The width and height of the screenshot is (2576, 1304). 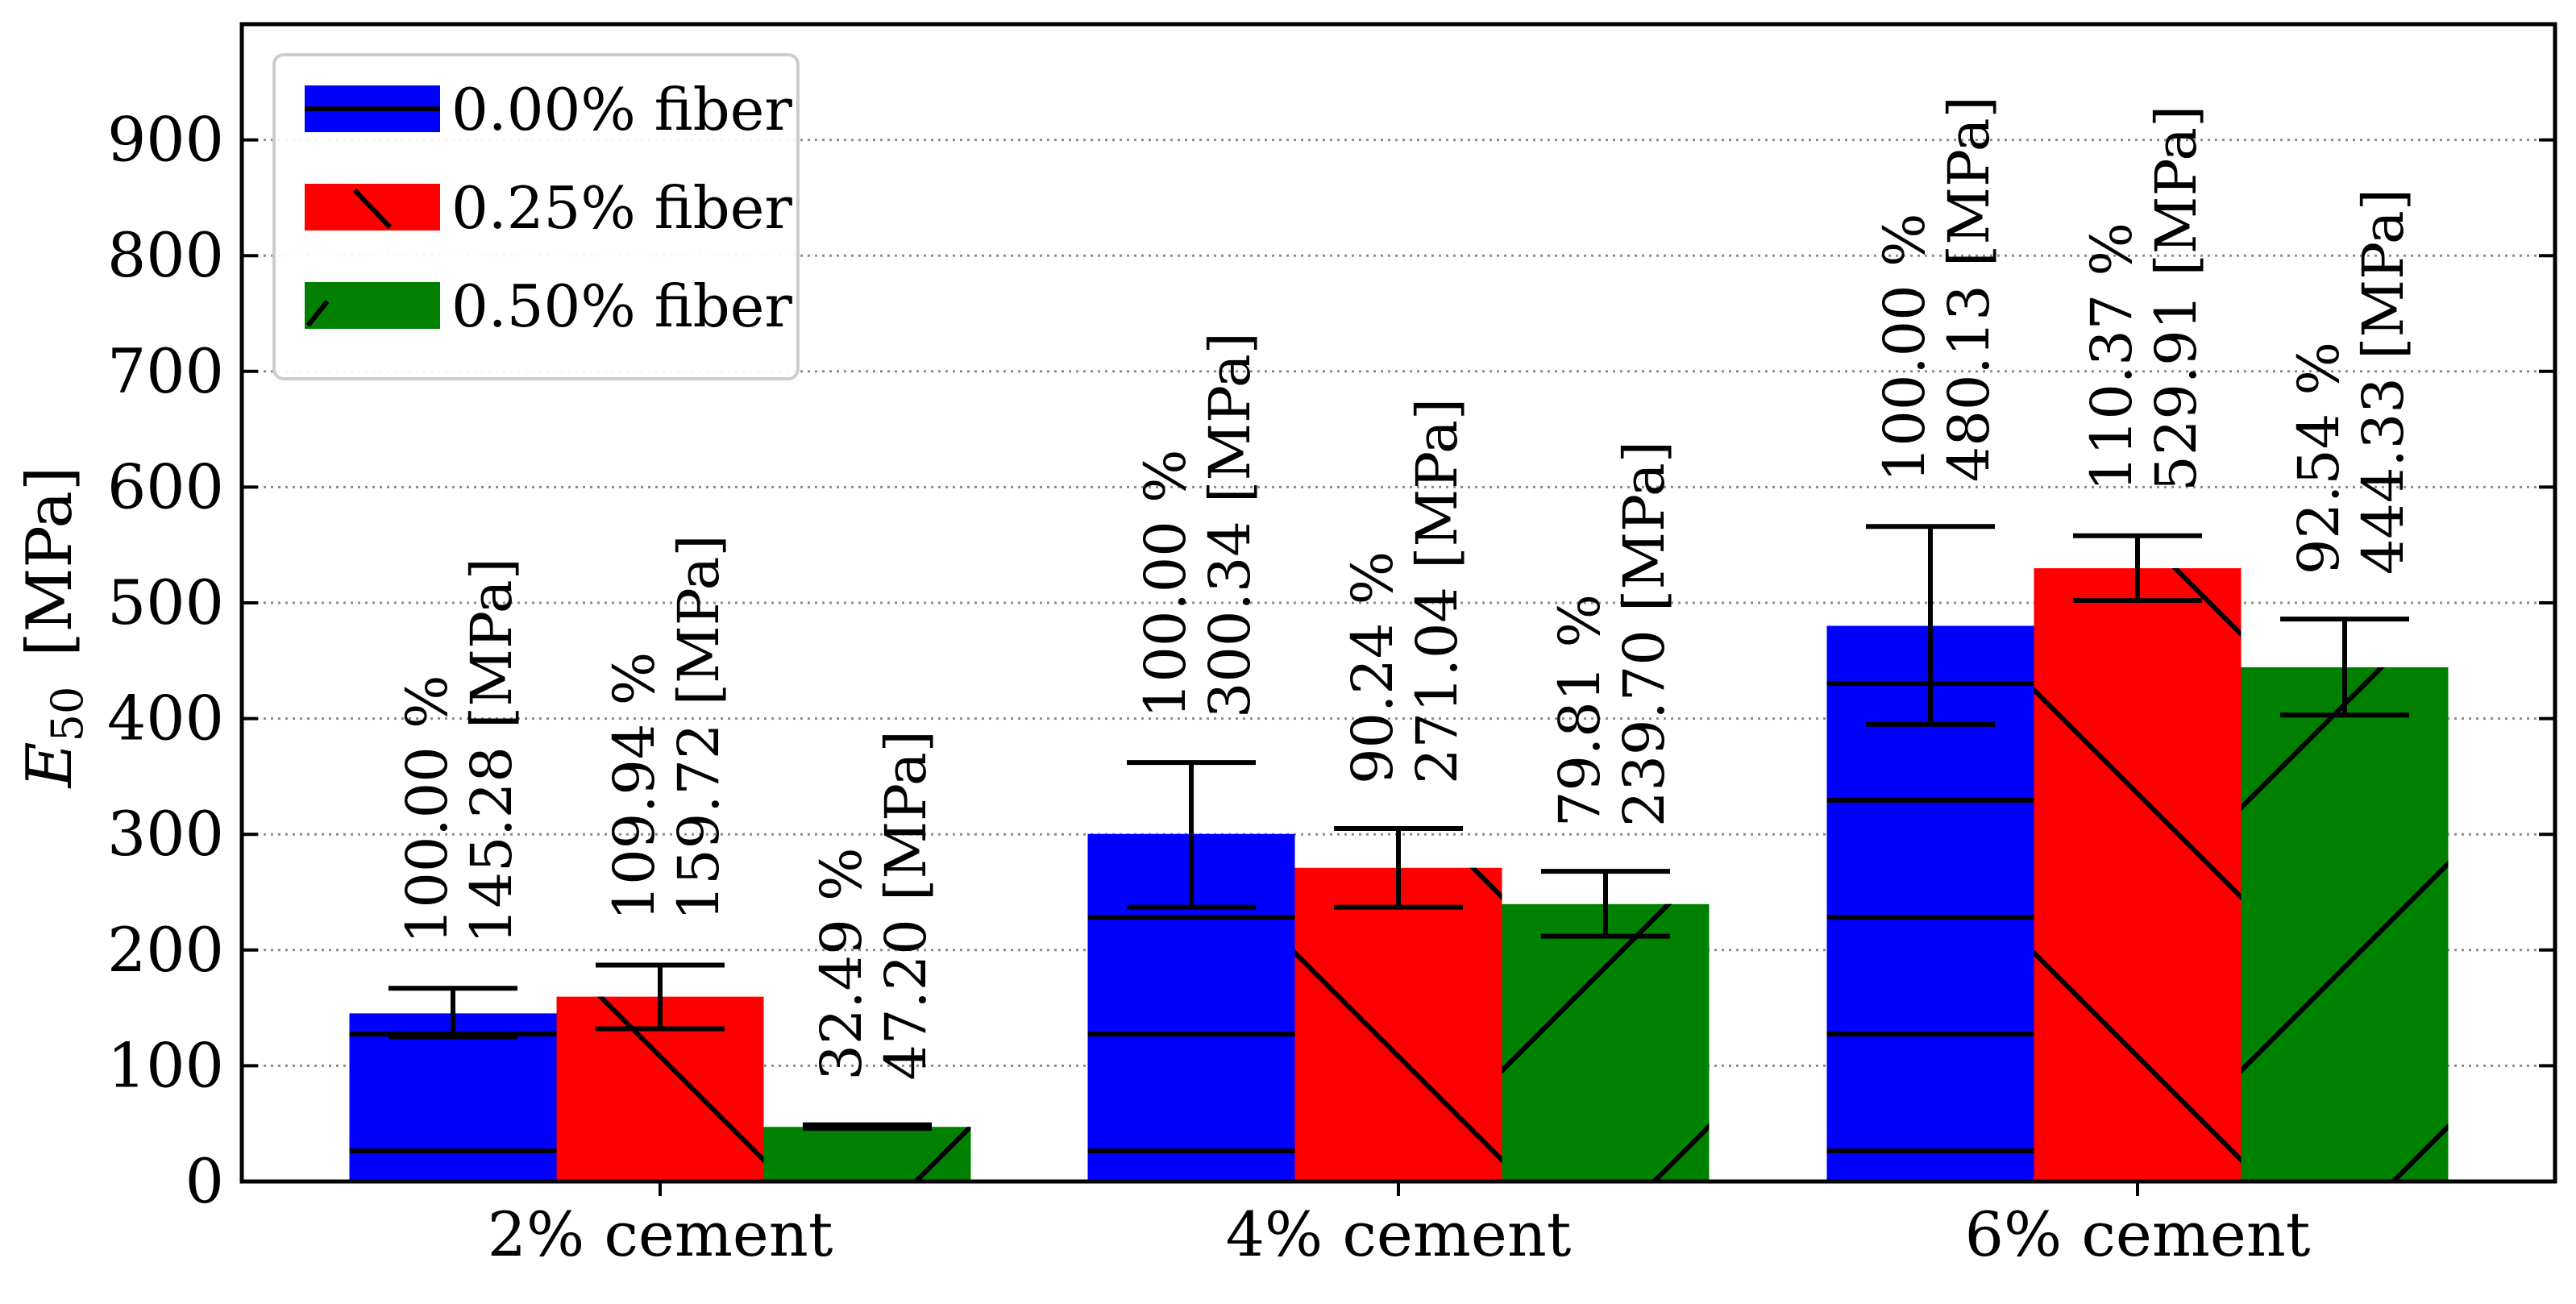 I want to click on y-tick-label: 700, so click(x=165, y=371).